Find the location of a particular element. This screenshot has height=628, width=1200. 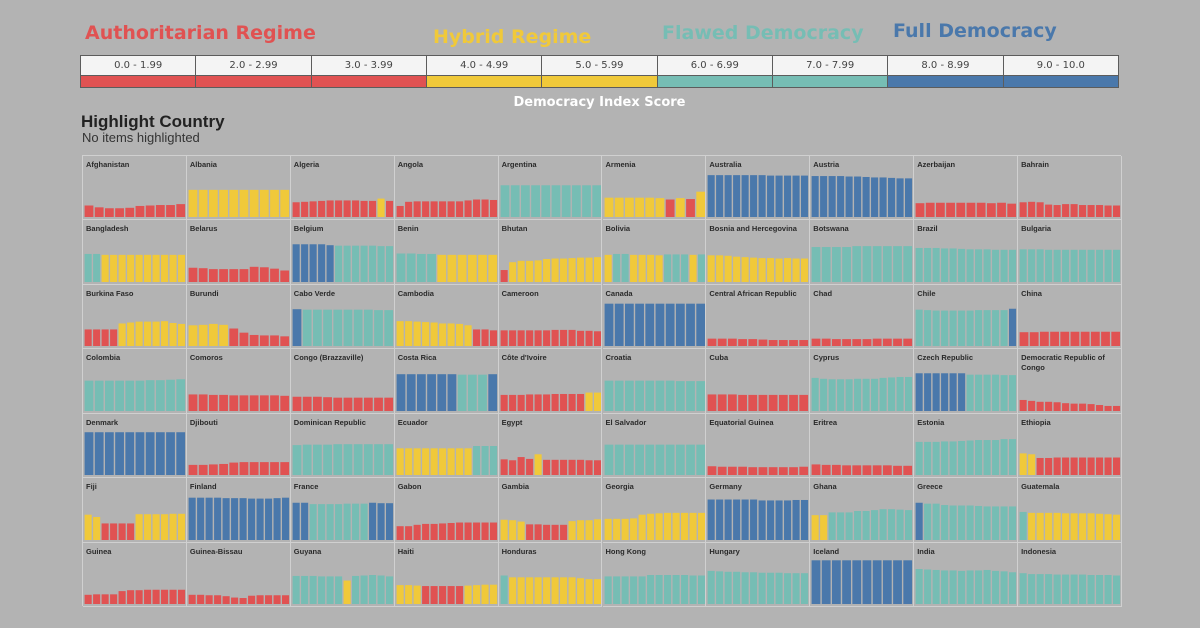

country-cell: El Salvador is located at coordinates (654, 446).